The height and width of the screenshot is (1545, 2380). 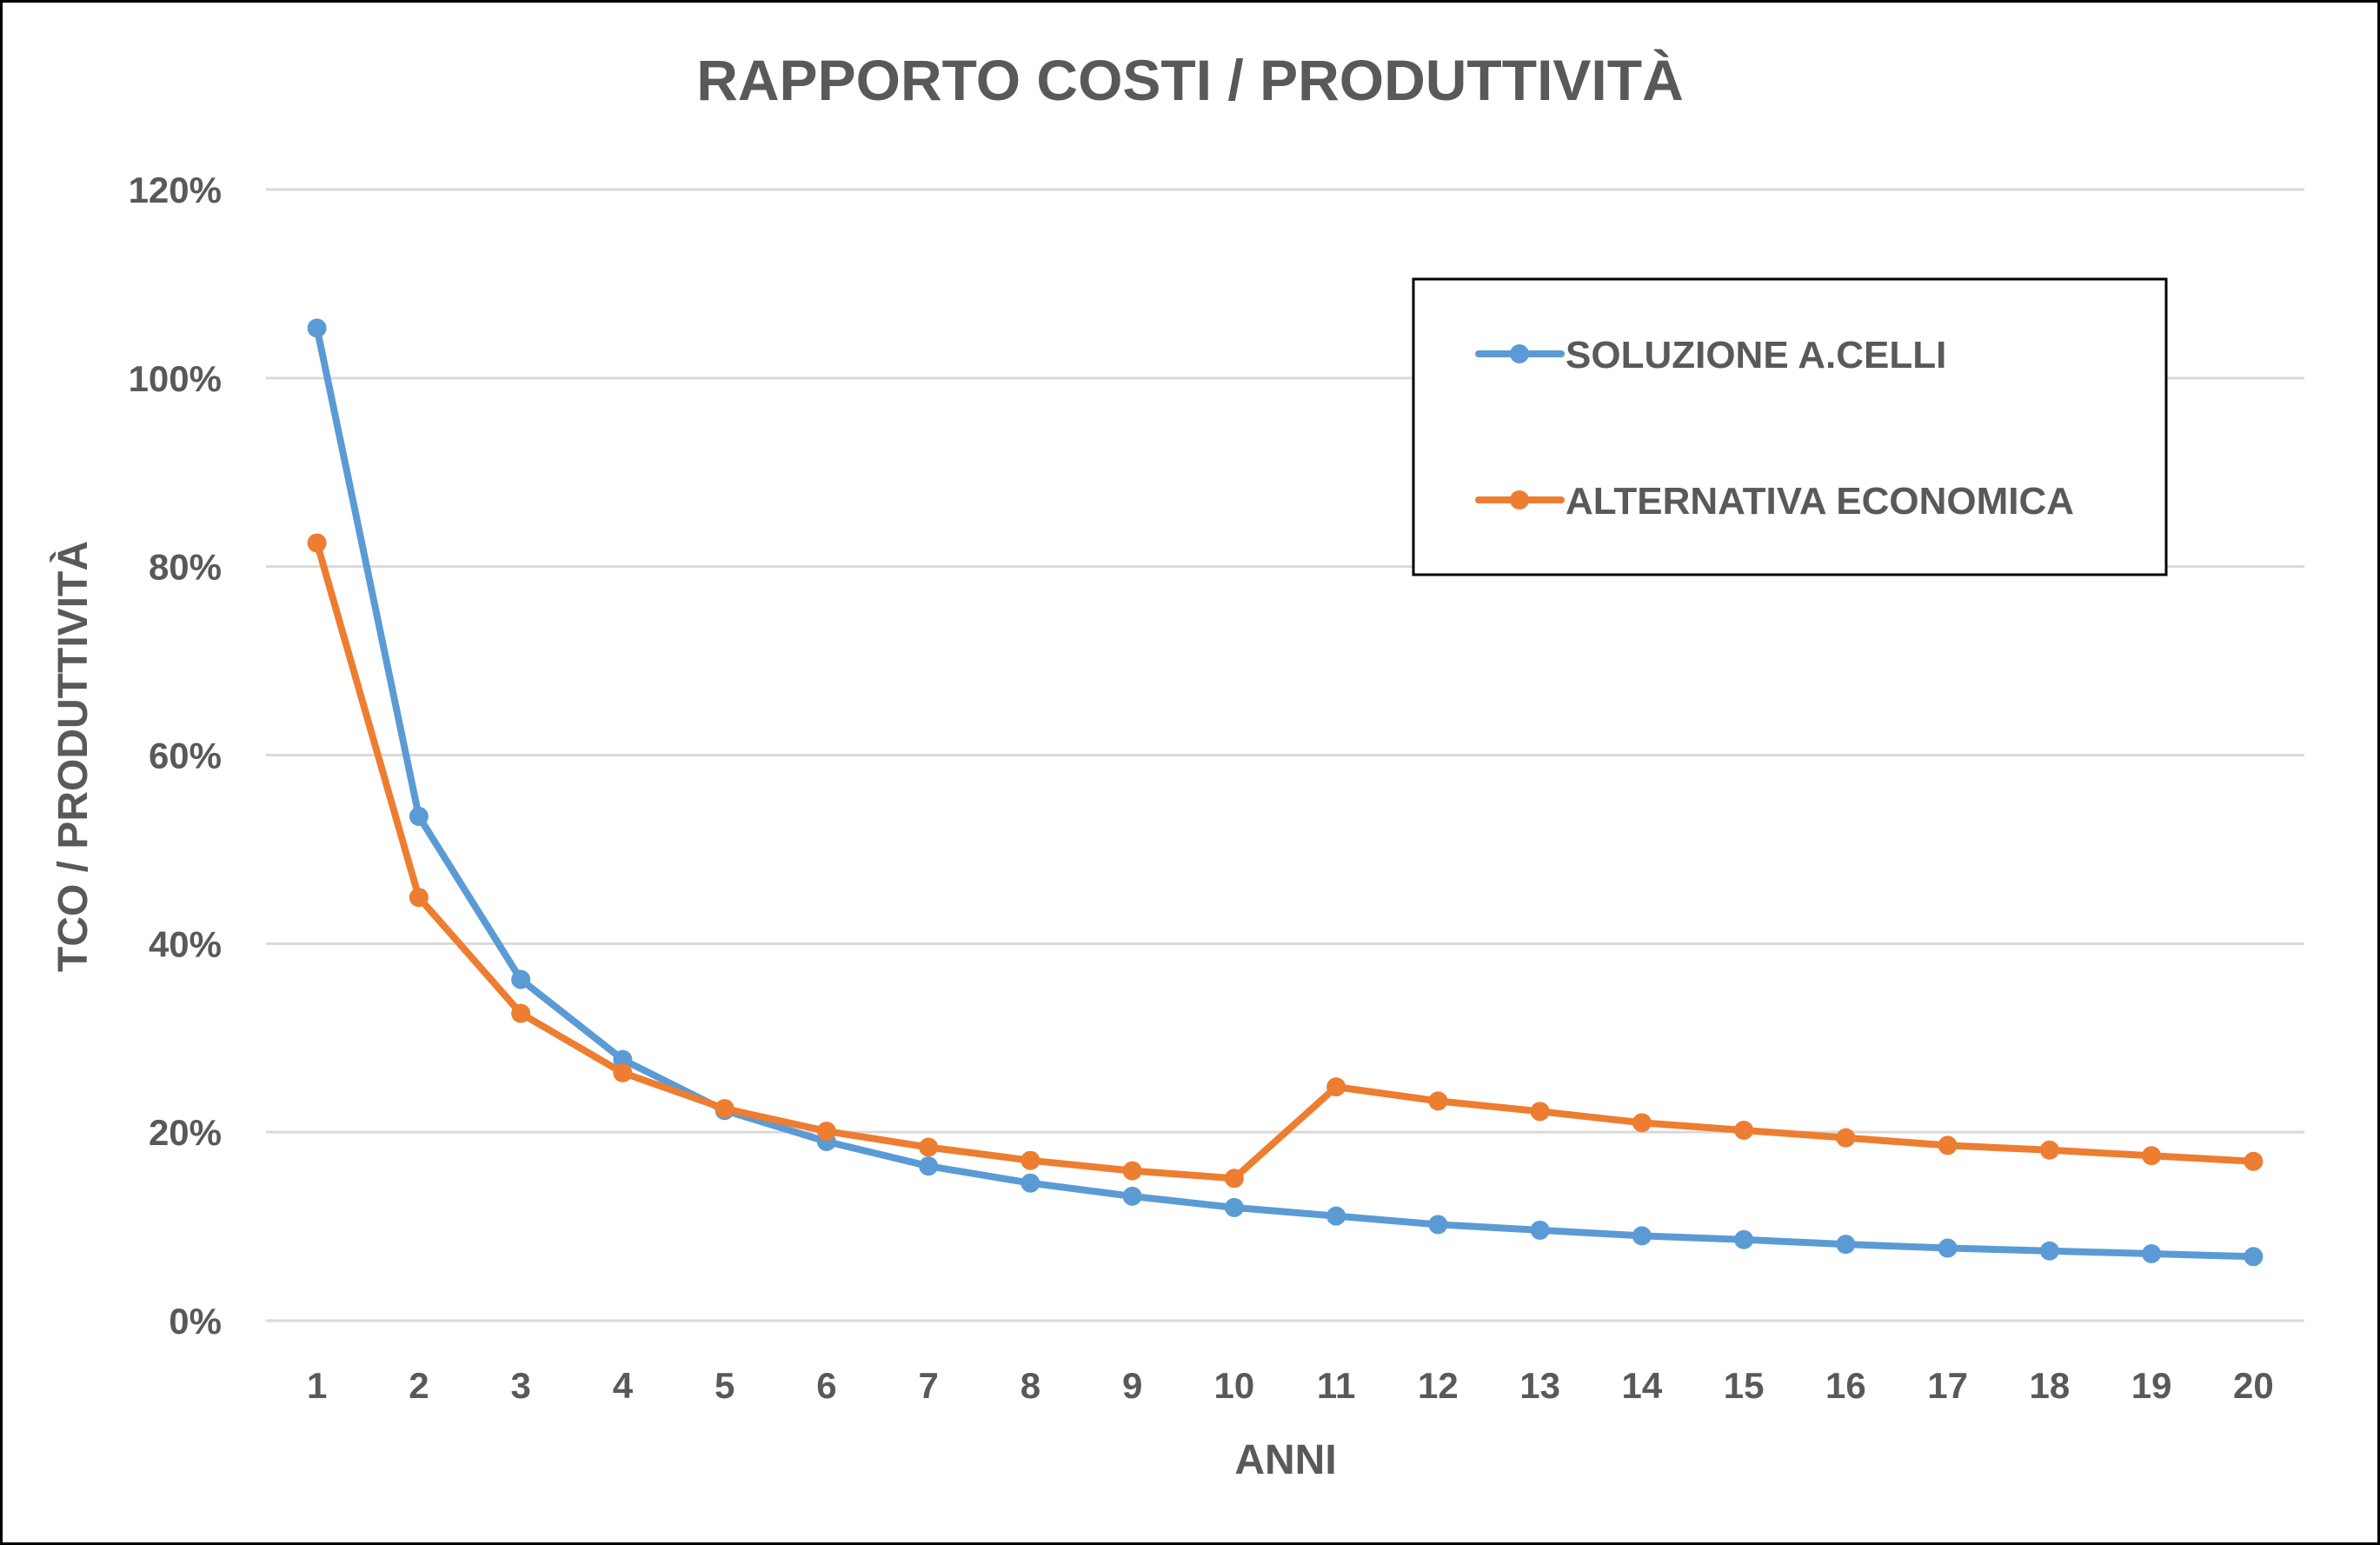 What do you see at coordinates (1290, 1385) in the screenshot?
I see `x-axis-ticks: 1 2 3 4 5 6 7 8 9 10 11 12 13 14 15 16 17 18 19 20` at bounding box center [1290, 1385].